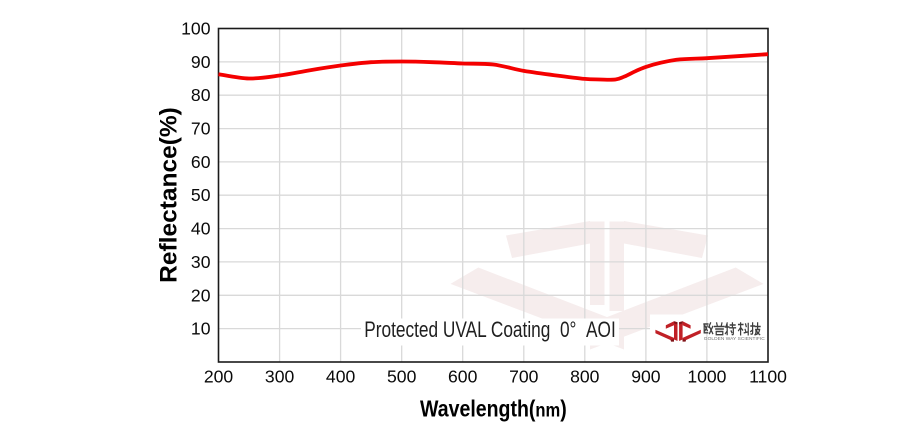 Image resolution: width=924 pixels, height=440 pixels. Describe the element at coordinates (201, 62) in the screenshot. I see `svg-text: 90` at that location.